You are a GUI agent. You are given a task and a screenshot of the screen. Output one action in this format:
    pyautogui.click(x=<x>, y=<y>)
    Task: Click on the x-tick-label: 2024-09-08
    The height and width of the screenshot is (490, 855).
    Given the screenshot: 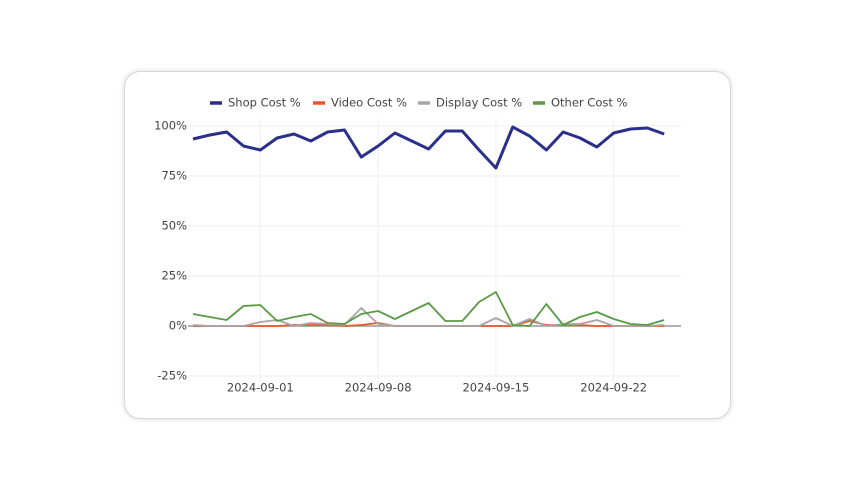 What is the action you would take?
    pyautogui.click(x=378, y=388)
    